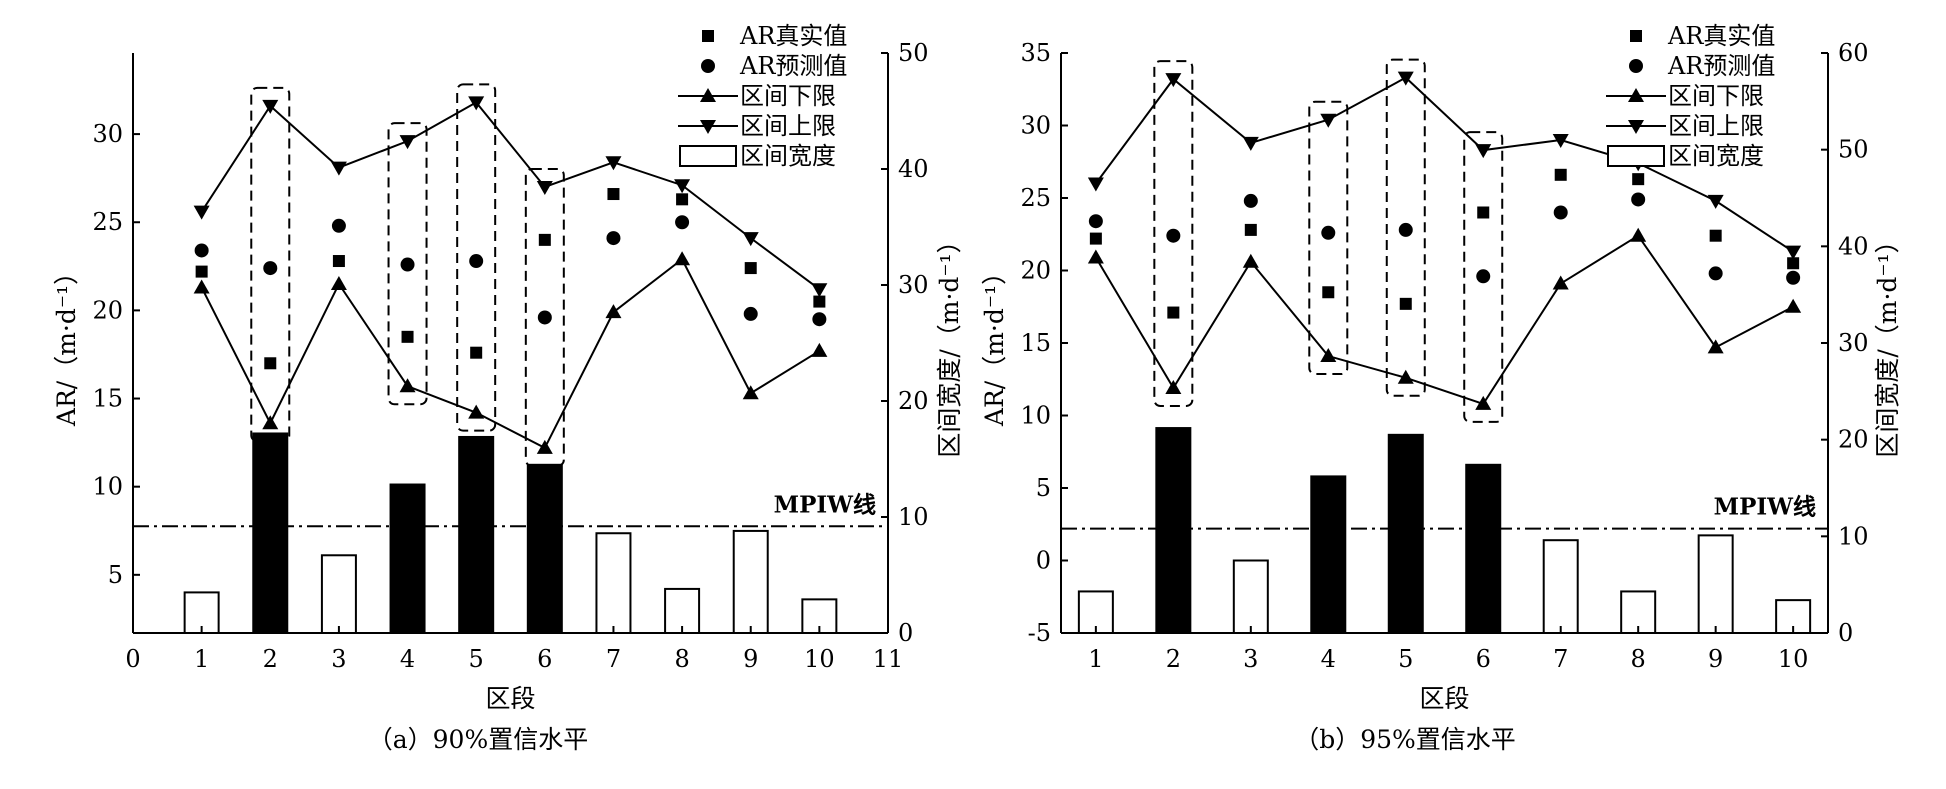  What do you see at coordinates (1636, 156) in the screenshot?
I see `legend-marker-width` at bounding box center [1636, 156].